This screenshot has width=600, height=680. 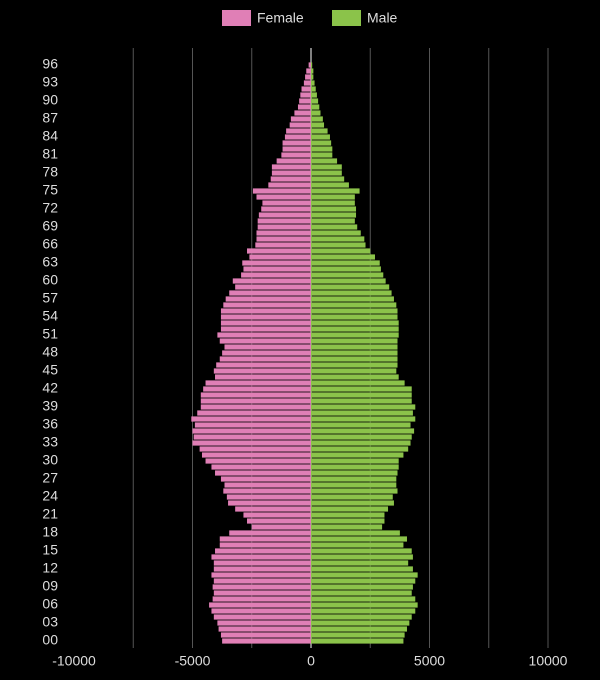 What do you see at coordinates (74, 661) in the screenshot?
I see `x-tick-label: -10000` at bounding box center [74, 661].